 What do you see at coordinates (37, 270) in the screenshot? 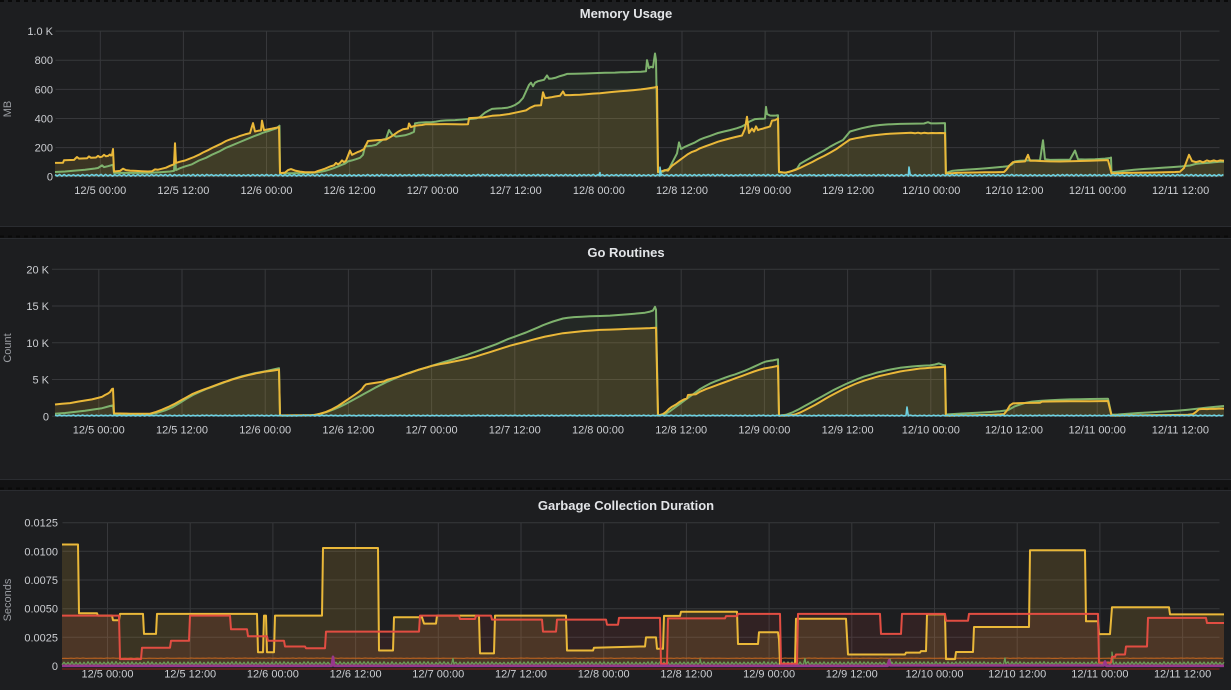
I see `svg-text: 20 K` at bounding box center [37, 270].